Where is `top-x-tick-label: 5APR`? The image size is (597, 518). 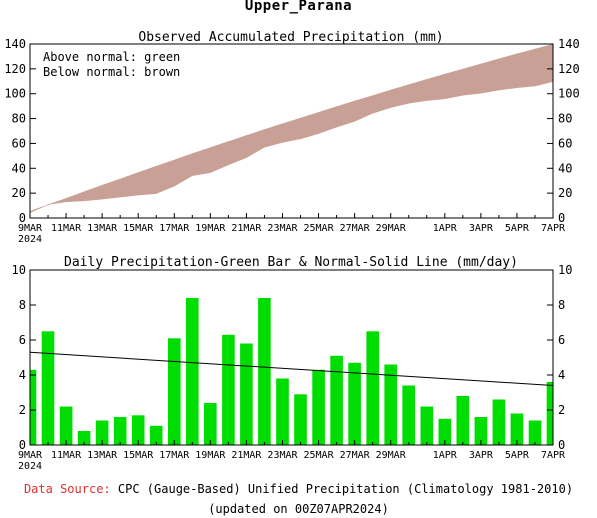 top-x-tick-label: 5APR is located at coordinates (517, 228).